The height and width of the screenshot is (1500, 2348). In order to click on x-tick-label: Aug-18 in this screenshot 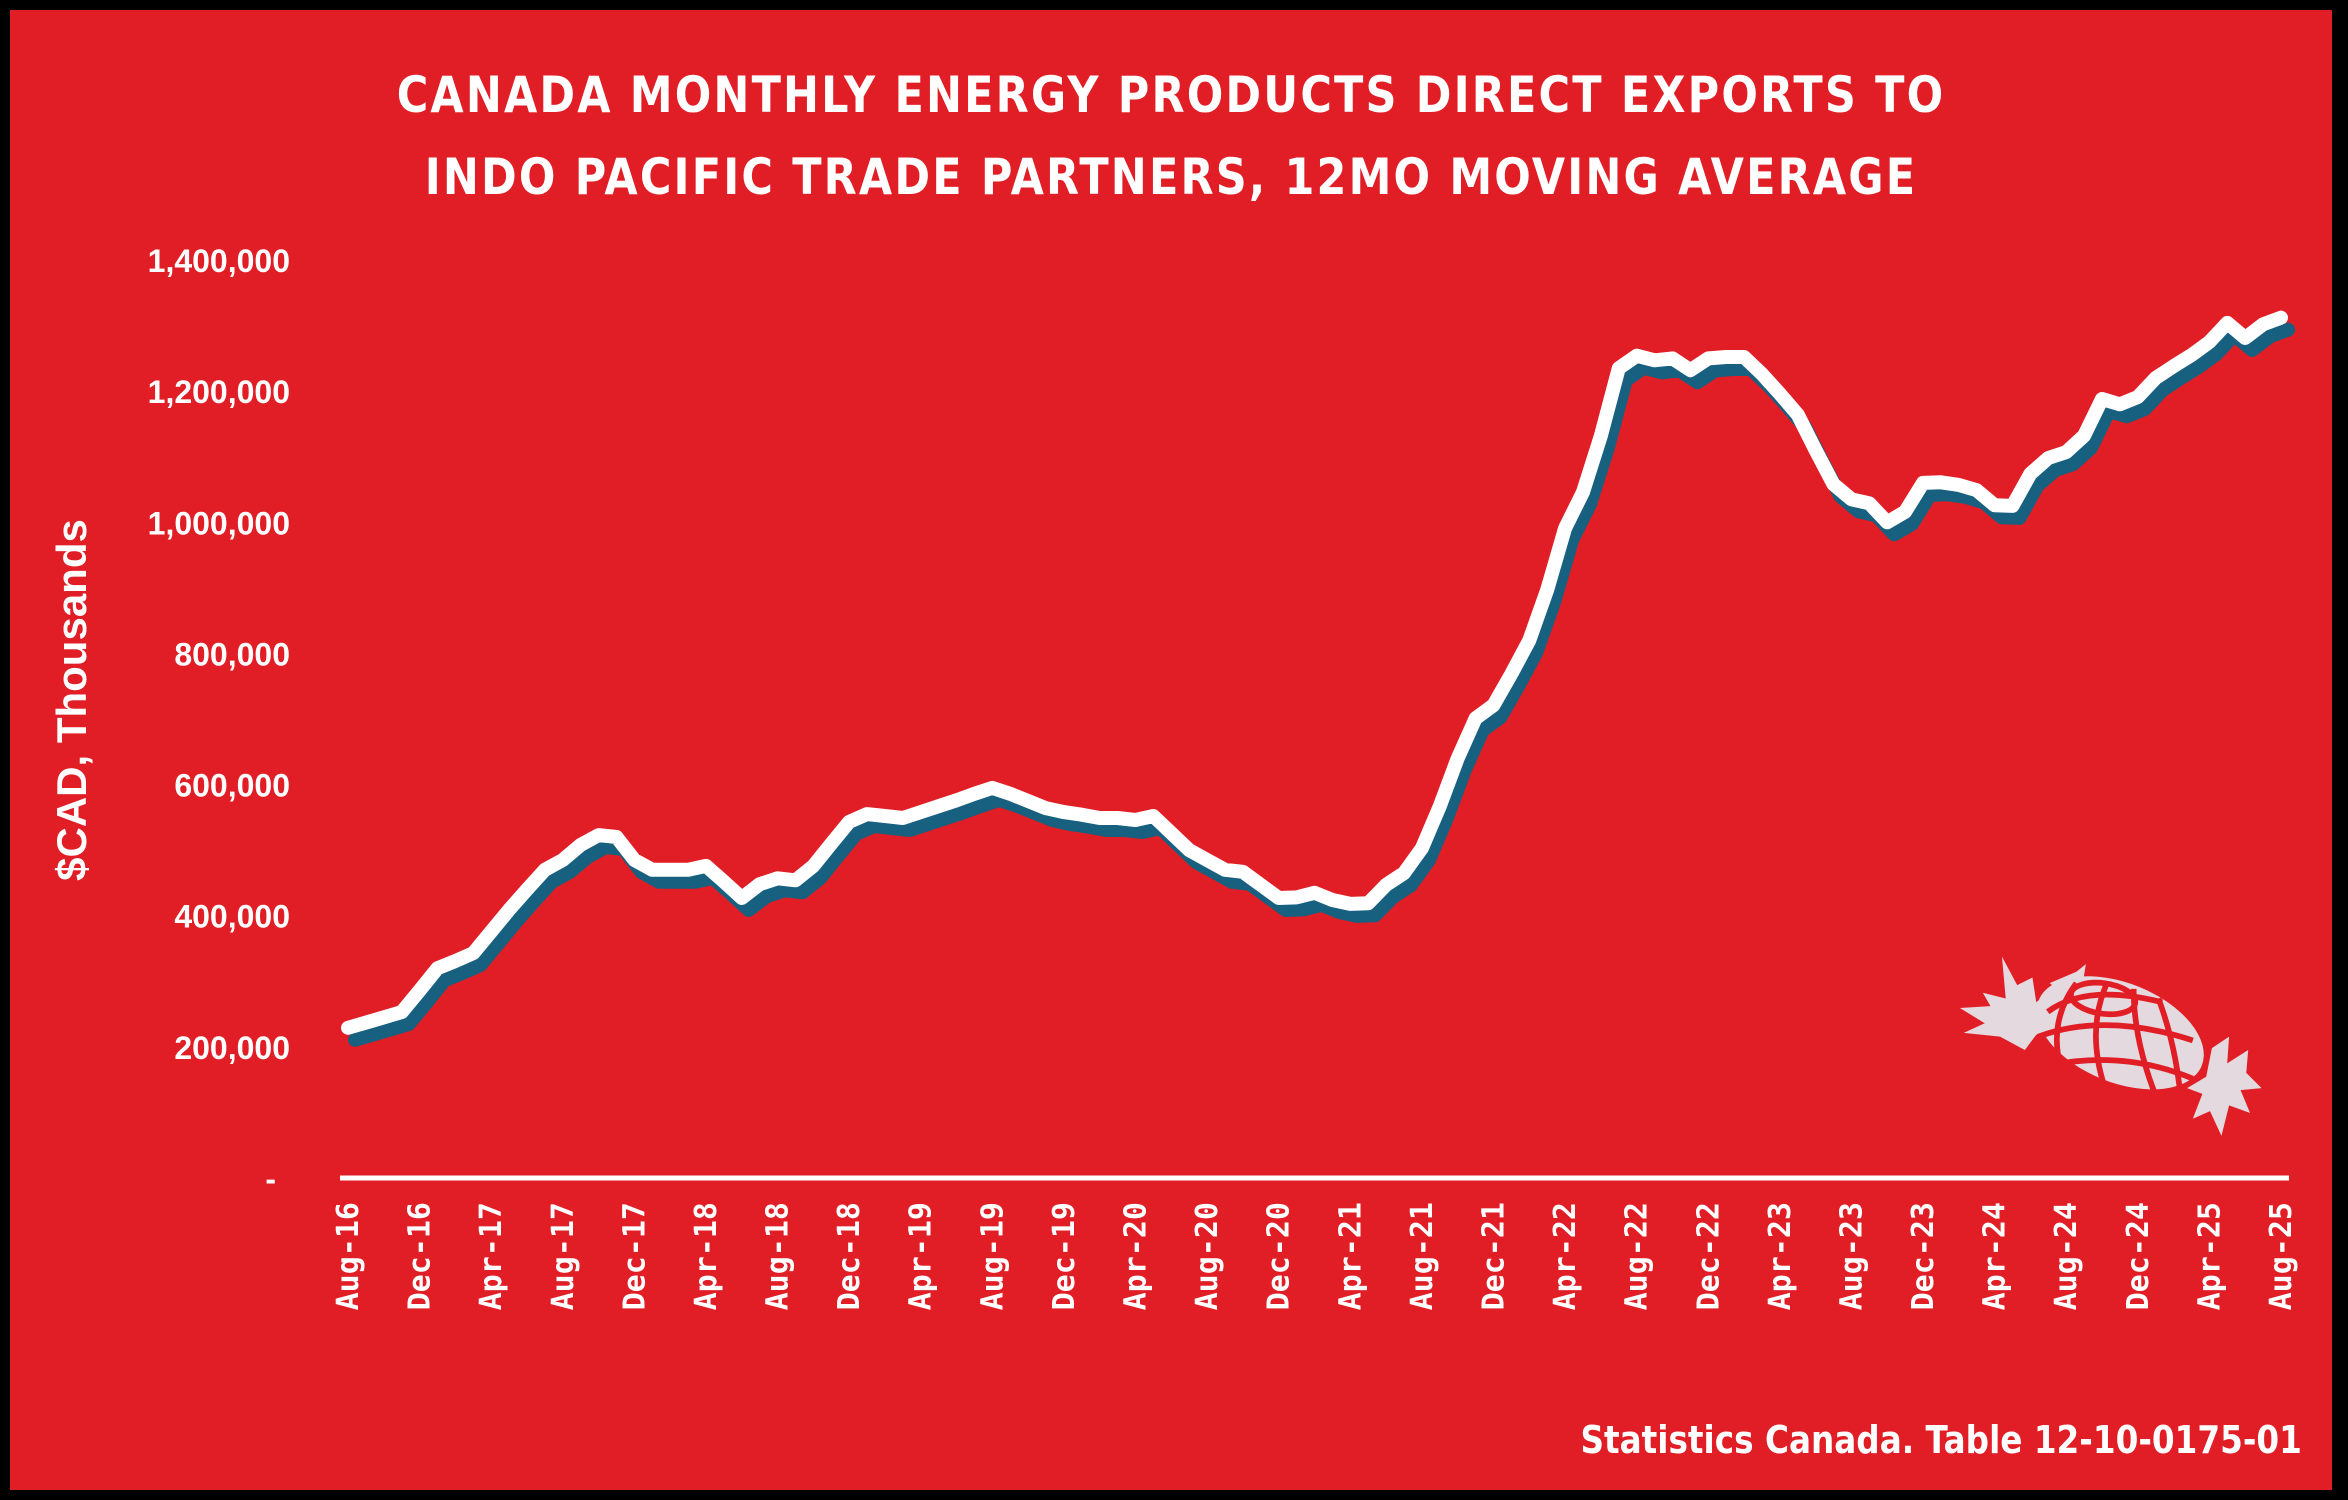, I will do `click(778, 1256)`.